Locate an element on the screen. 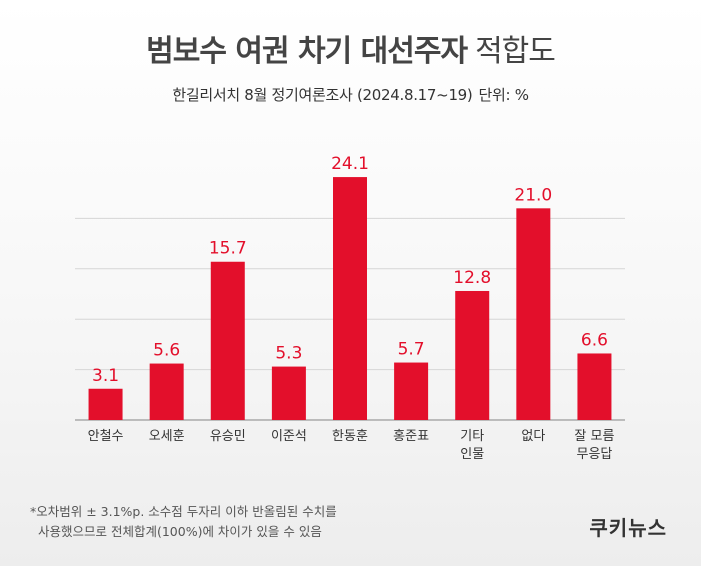  data-label: 5.7 is located at coordinates (411, 350).